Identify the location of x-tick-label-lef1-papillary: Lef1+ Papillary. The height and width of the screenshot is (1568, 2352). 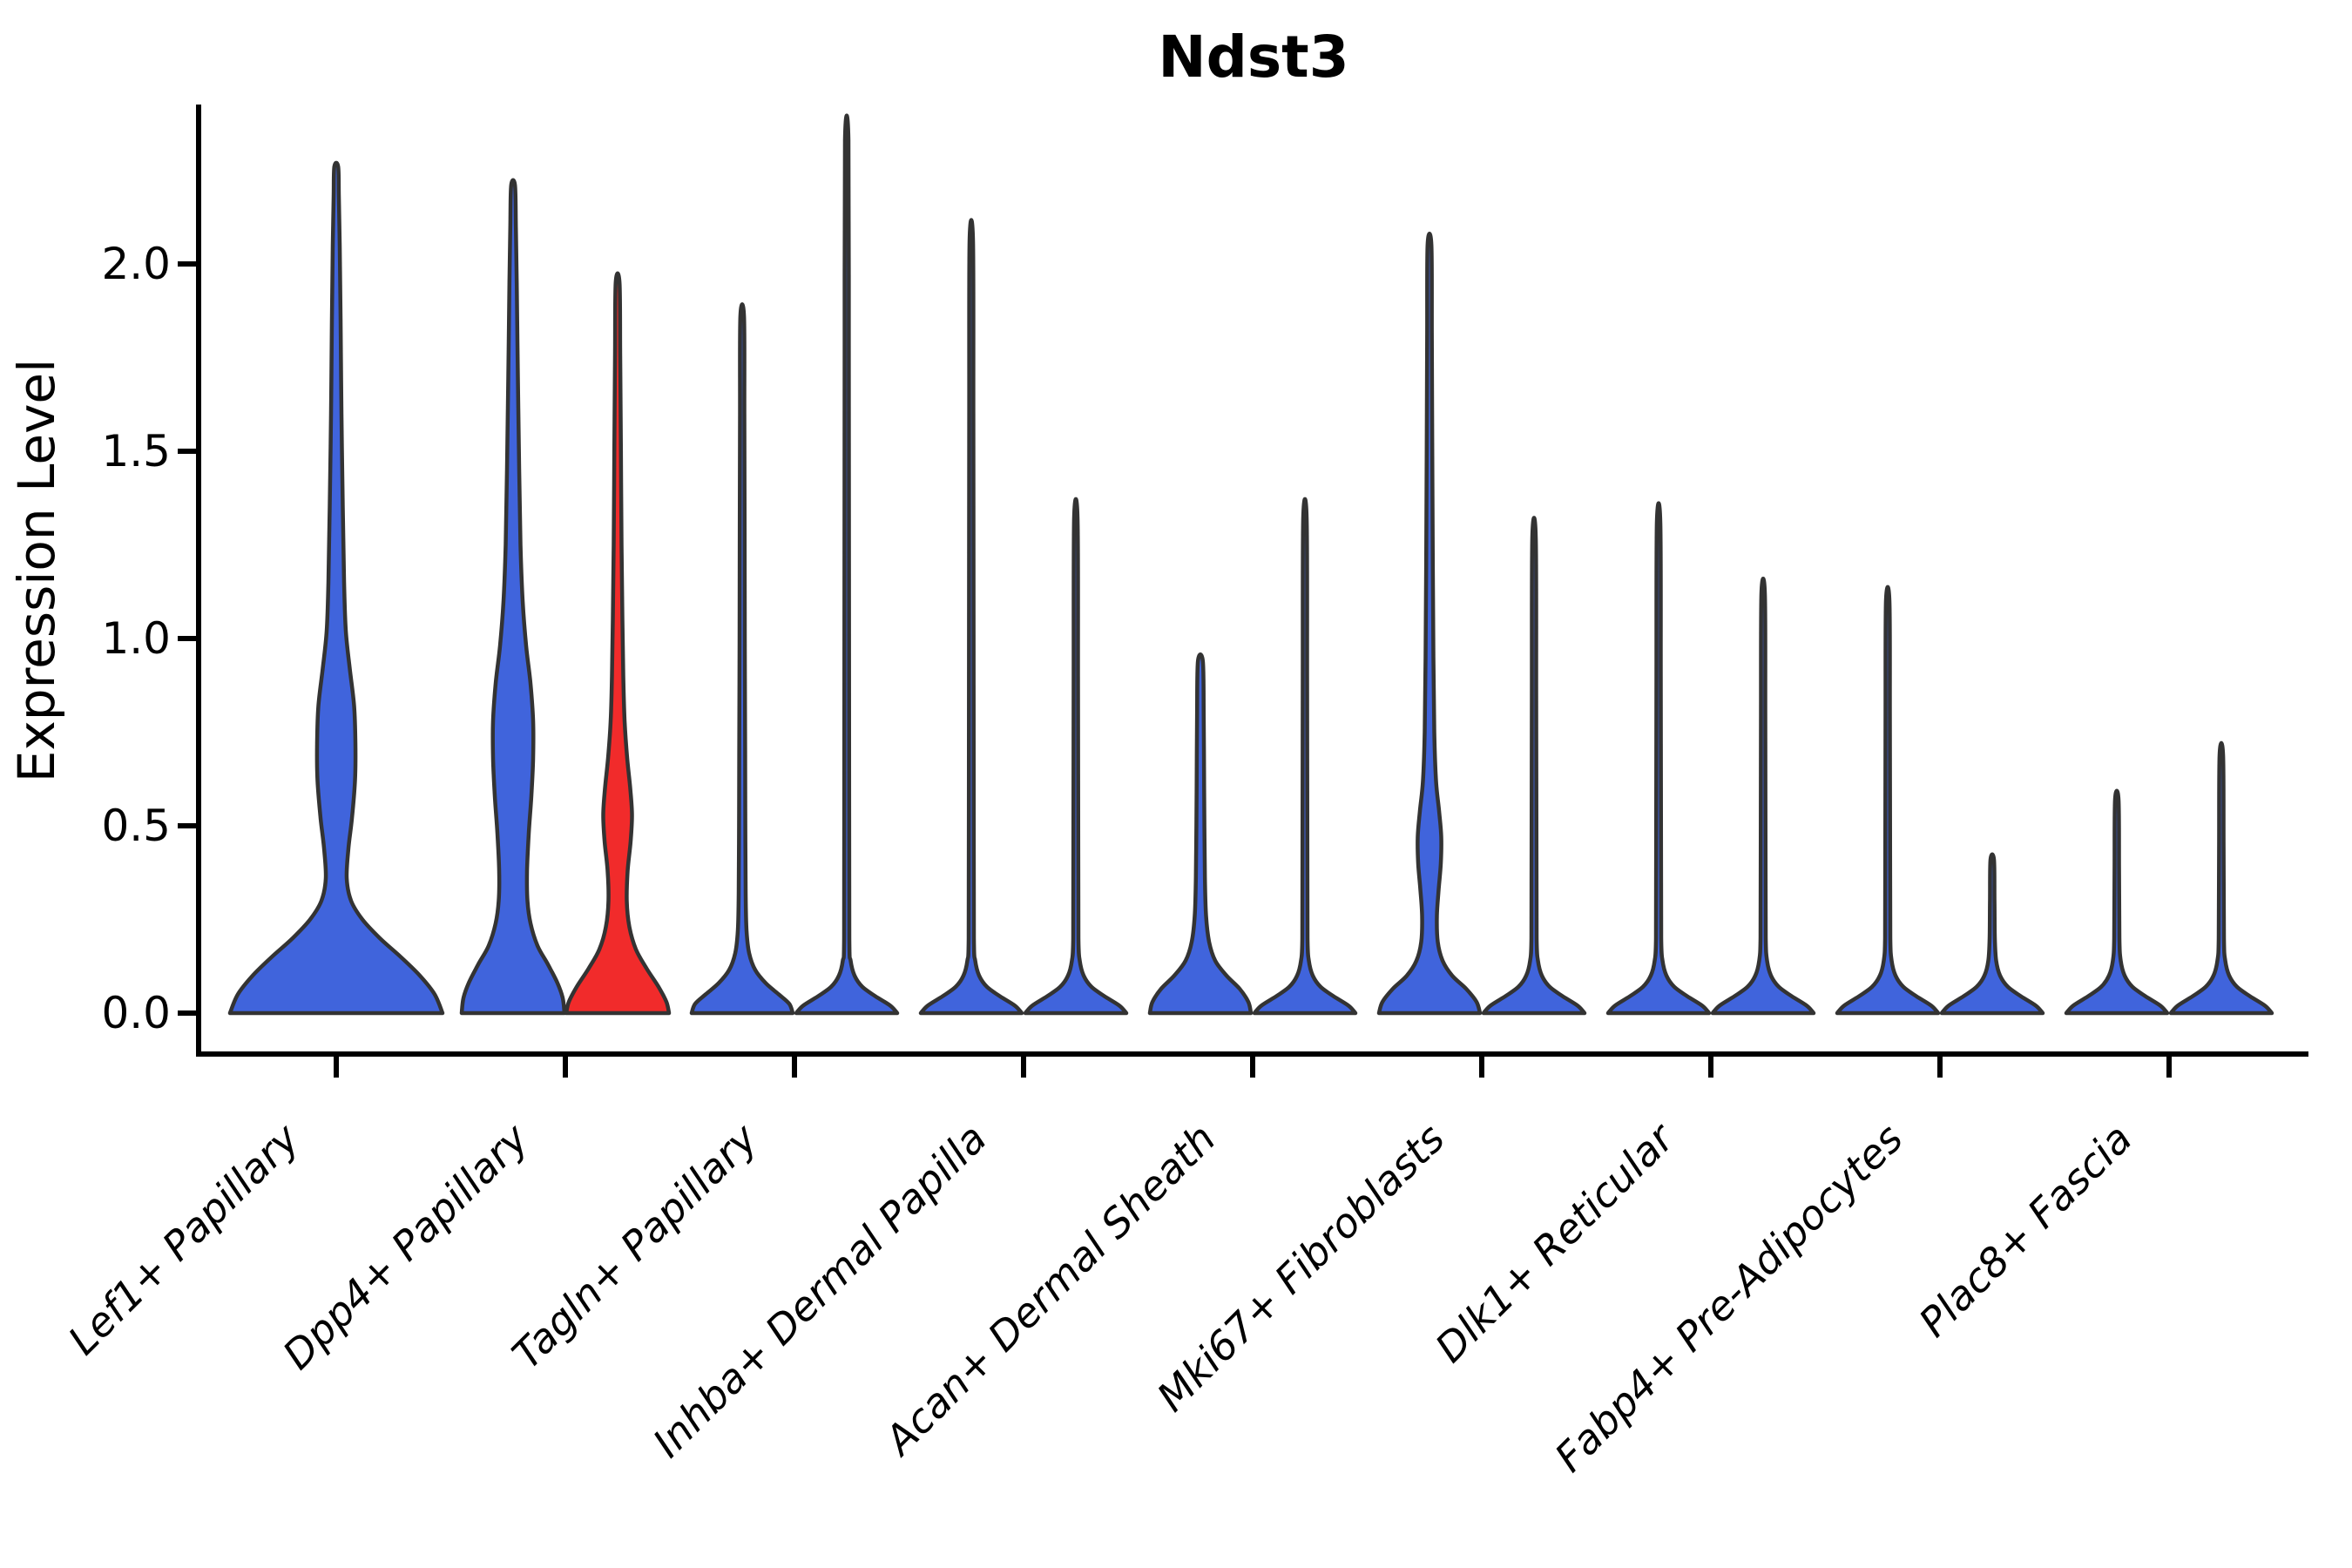
(183, 1238).